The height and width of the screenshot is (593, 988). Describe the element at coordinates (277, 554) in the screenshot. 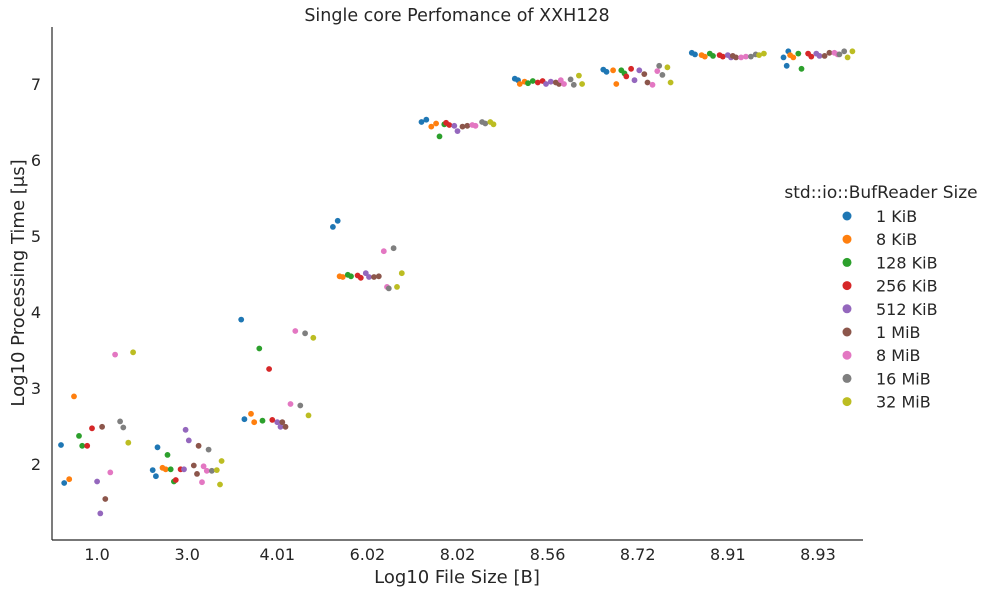

I see `x-tick-label: 4.01` at that location.